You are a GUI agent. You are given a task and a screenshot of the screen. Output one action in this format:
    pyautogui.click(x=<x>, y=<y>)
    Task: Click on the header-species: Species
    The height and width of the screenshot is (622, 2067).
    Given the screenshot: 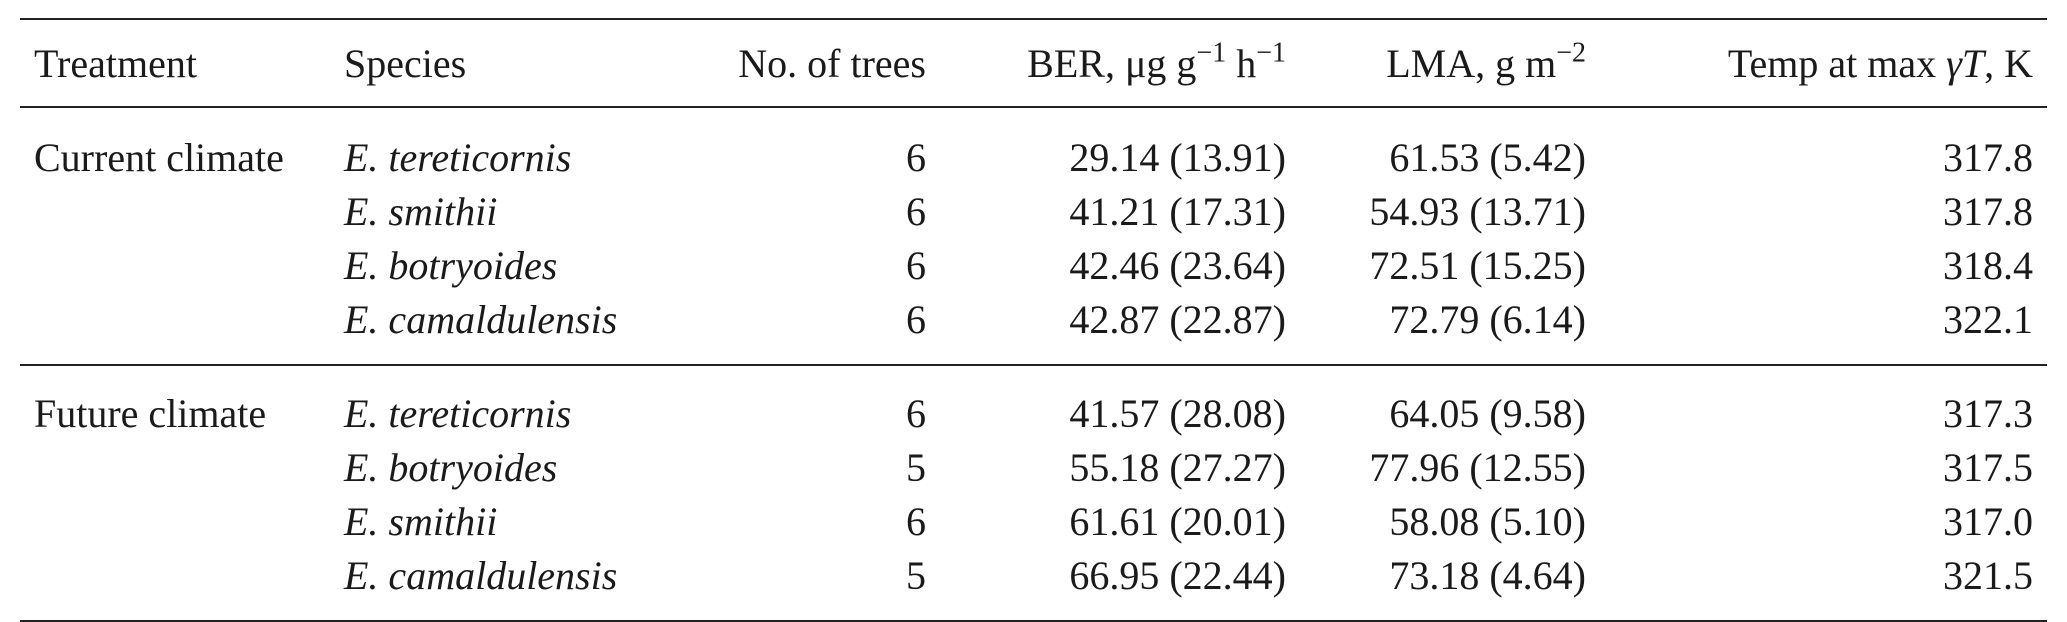 What is the action you would take?
    pyautogui.click(x=405, y=63)
    